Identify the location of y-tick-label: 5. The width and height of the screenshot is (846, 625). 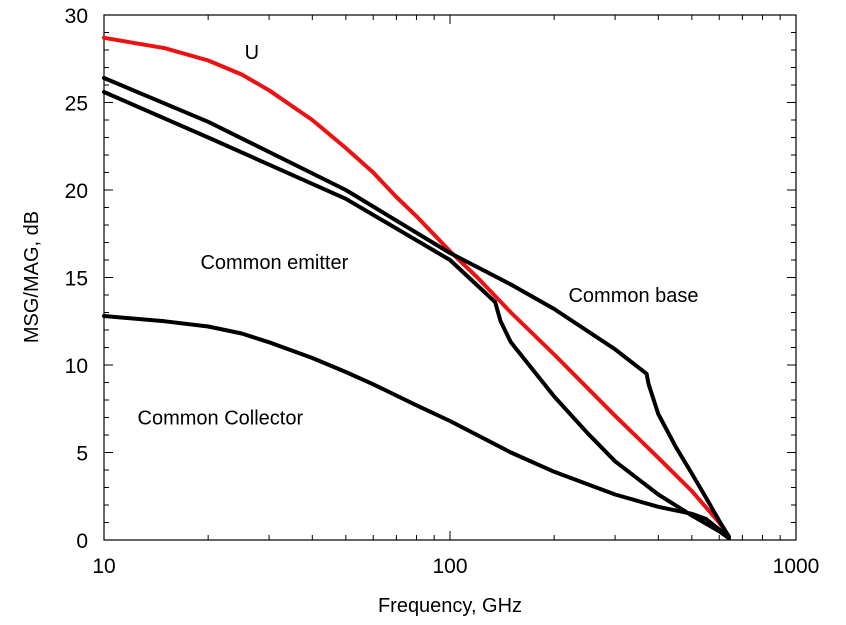
(82, 454).